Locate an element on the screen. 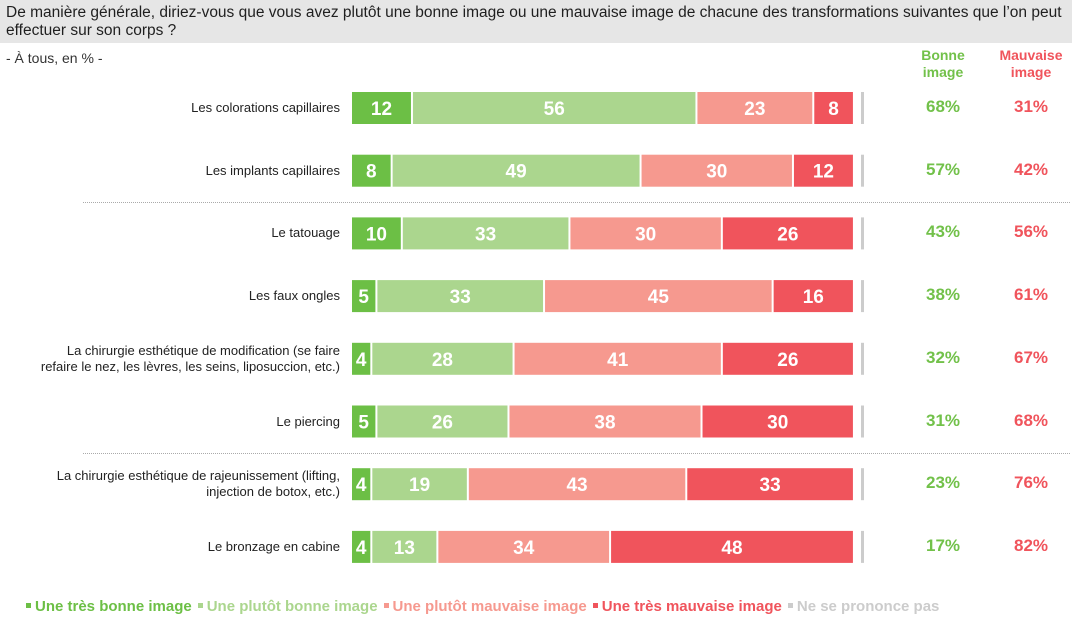 This screenshot has height=629, width=1072. category-label-line: Les colorations capillaires is located at coordinates (265, 107).